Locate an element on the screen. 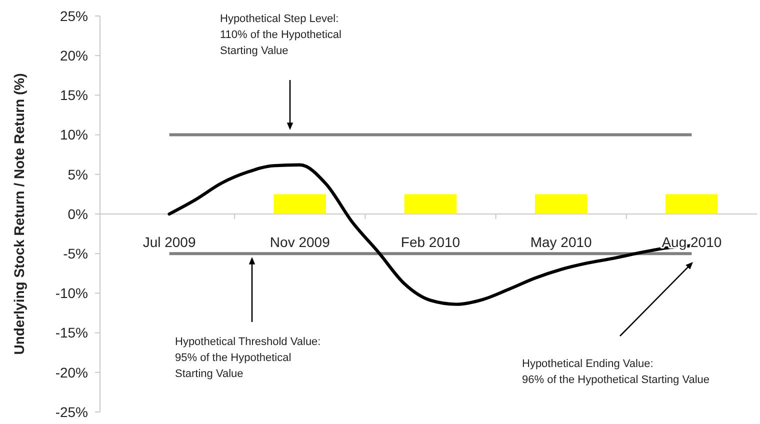 This screenshot has width=760, height=424. y-tick-label: -15% is located at coordinates (71, 332).